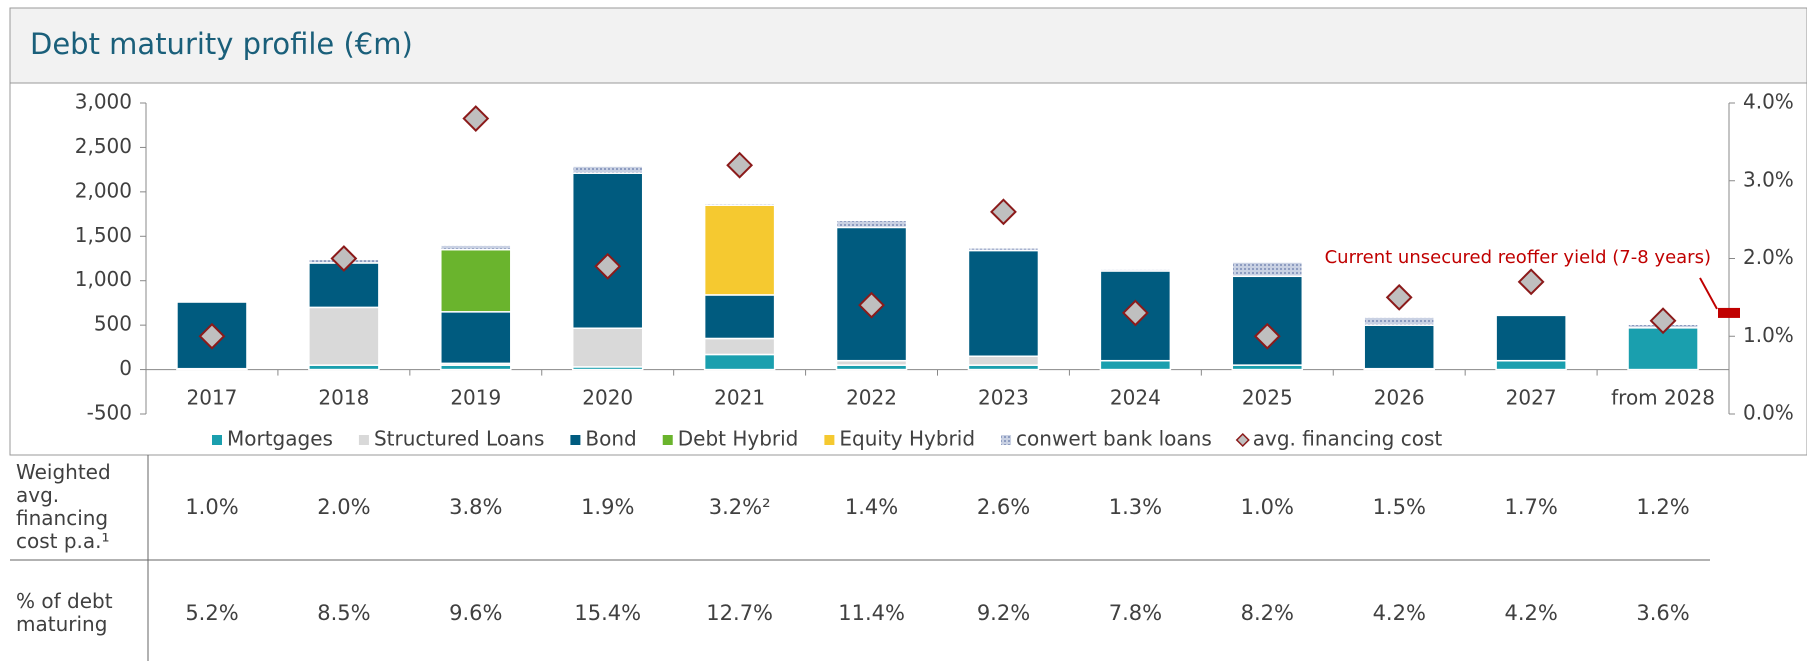  Describe the element at coordinates (1729, 312) in the screenshot. I see `annotation-marker` at that location.